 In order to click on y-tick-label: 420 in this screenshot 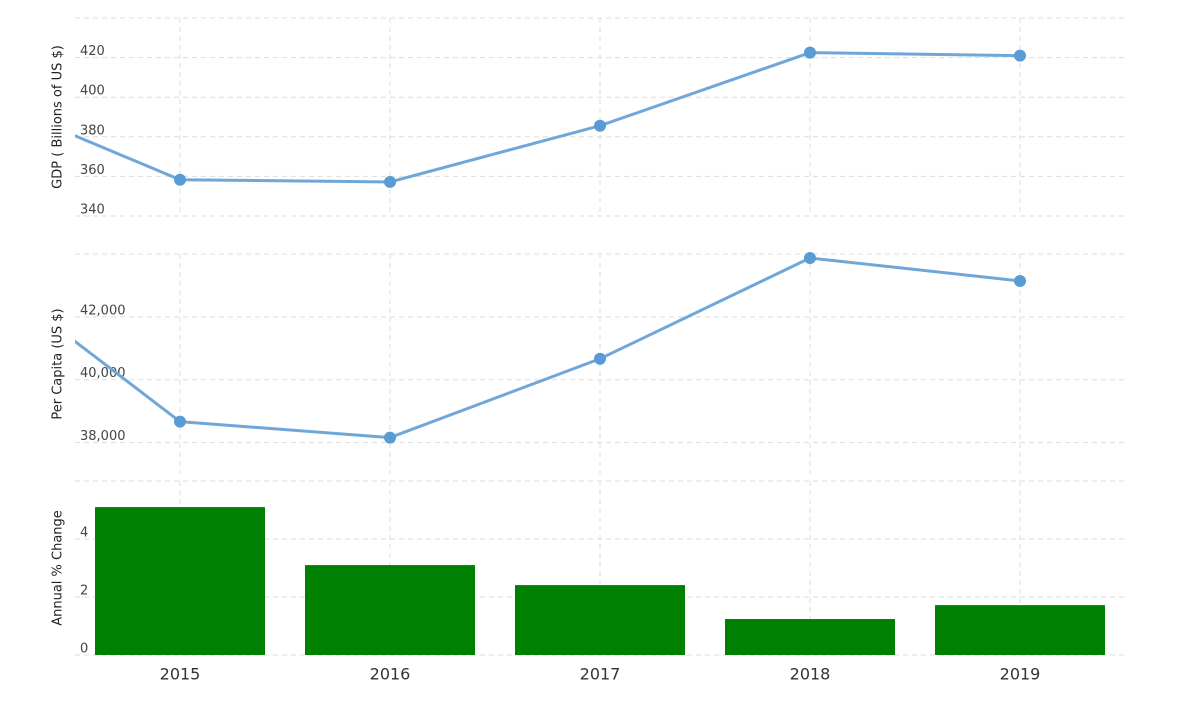, I will do `click(92, 51)`.